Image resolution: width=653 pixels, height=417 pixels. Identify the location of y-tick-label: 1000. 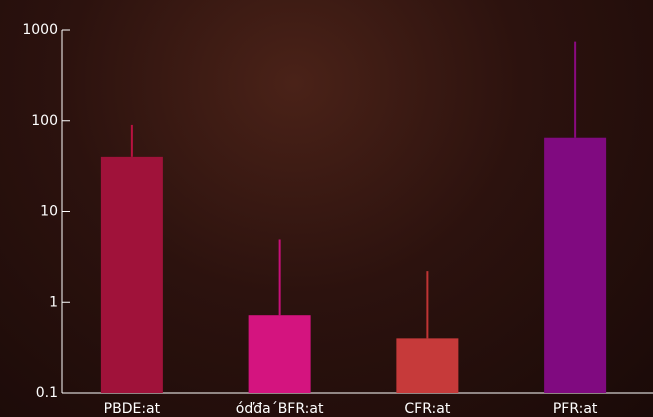
(40, 30).